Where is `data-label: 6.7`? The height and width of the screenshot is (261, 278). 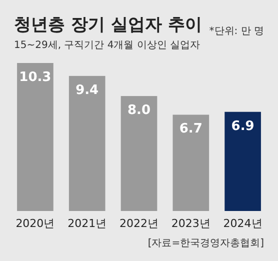
data-label: 6.7 is located at coordinates (190, 129).